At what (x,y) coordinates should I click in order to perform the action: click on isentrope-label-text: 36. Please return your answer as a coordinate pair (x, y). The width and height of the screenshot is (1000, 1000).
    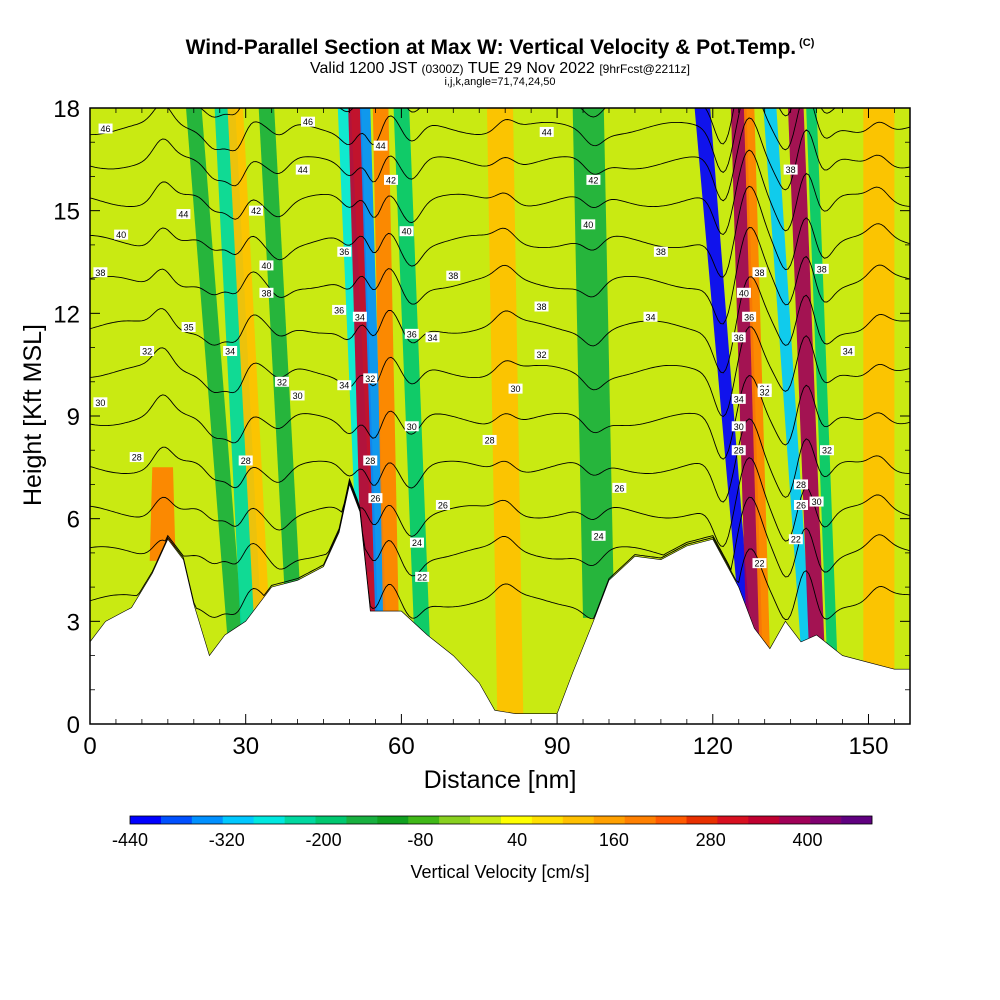
    Looking at the image, I should click on (339, 310).